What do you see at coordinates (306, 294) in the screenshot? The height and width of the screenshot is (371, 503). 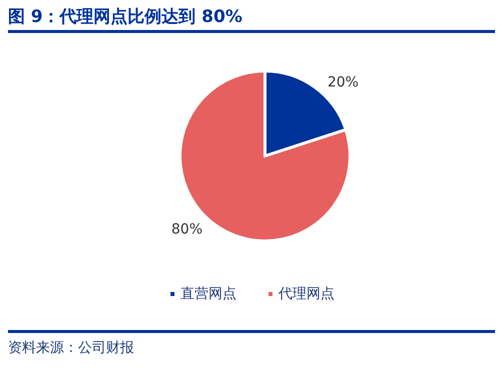 I see `legend-label: 代理网点` at bounding box center [306, 294].